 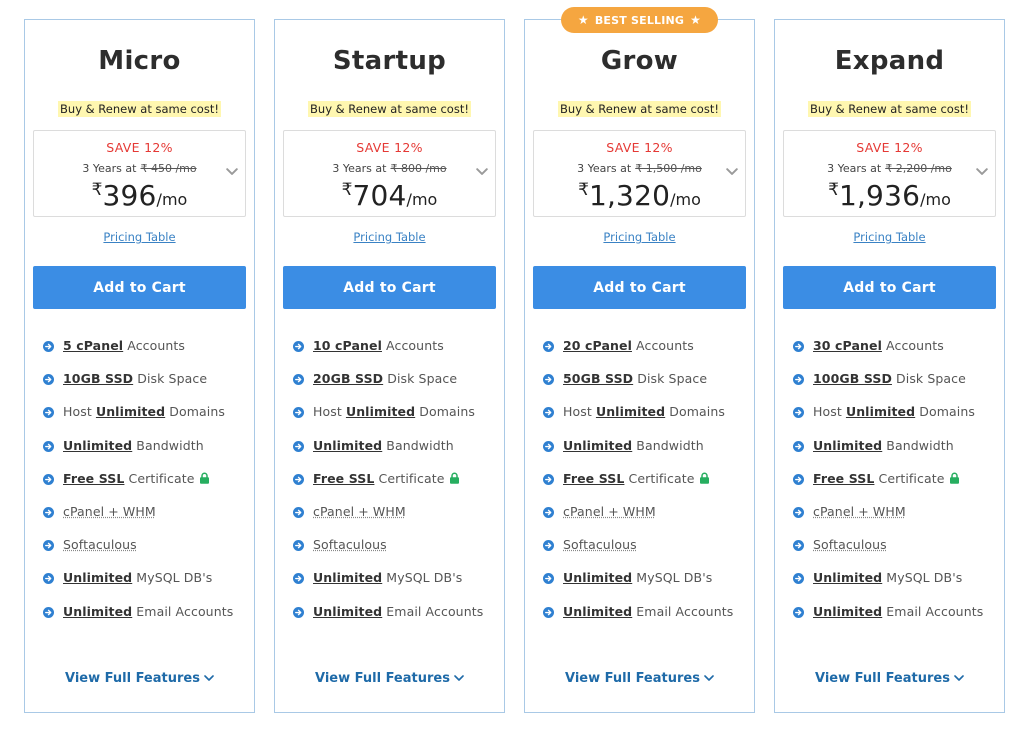 I want to click on billing-term-select: SAVE 12% 3 Years at ₹ 2,200 /mo ₹1,936/mo, so click(x=889, y=173).